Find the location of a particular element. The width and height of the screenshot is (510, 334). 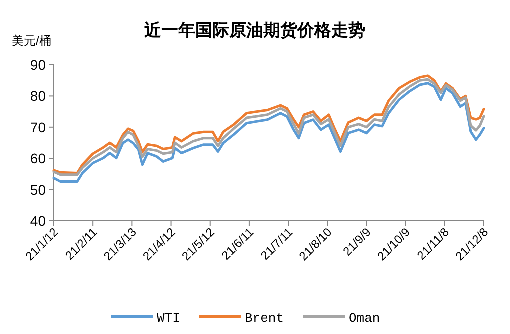

y-tick-label: 40 is located at coordinates (38, 221).